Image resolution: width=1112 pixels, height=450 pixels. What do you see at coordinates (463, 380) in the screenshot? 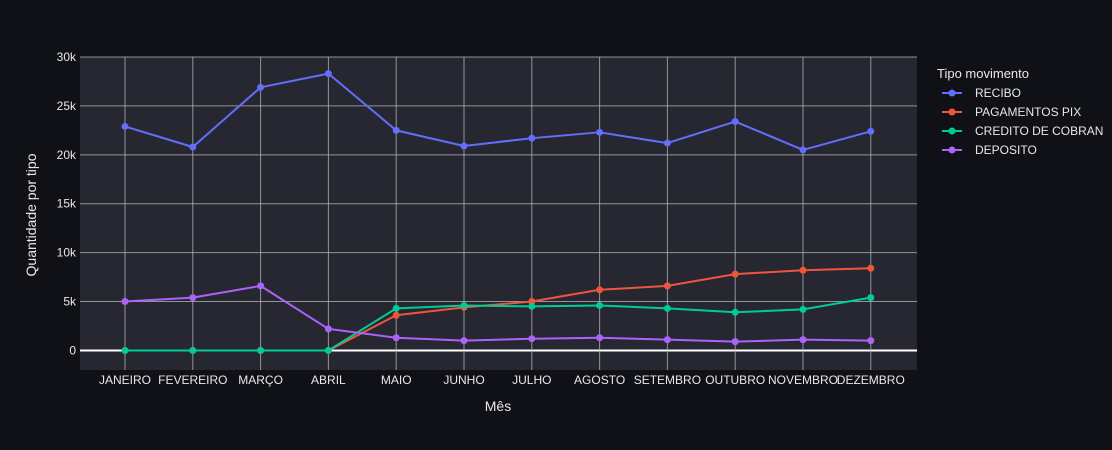
I see `x-tick-label: JUNHO` at bounding box center [463, 380].